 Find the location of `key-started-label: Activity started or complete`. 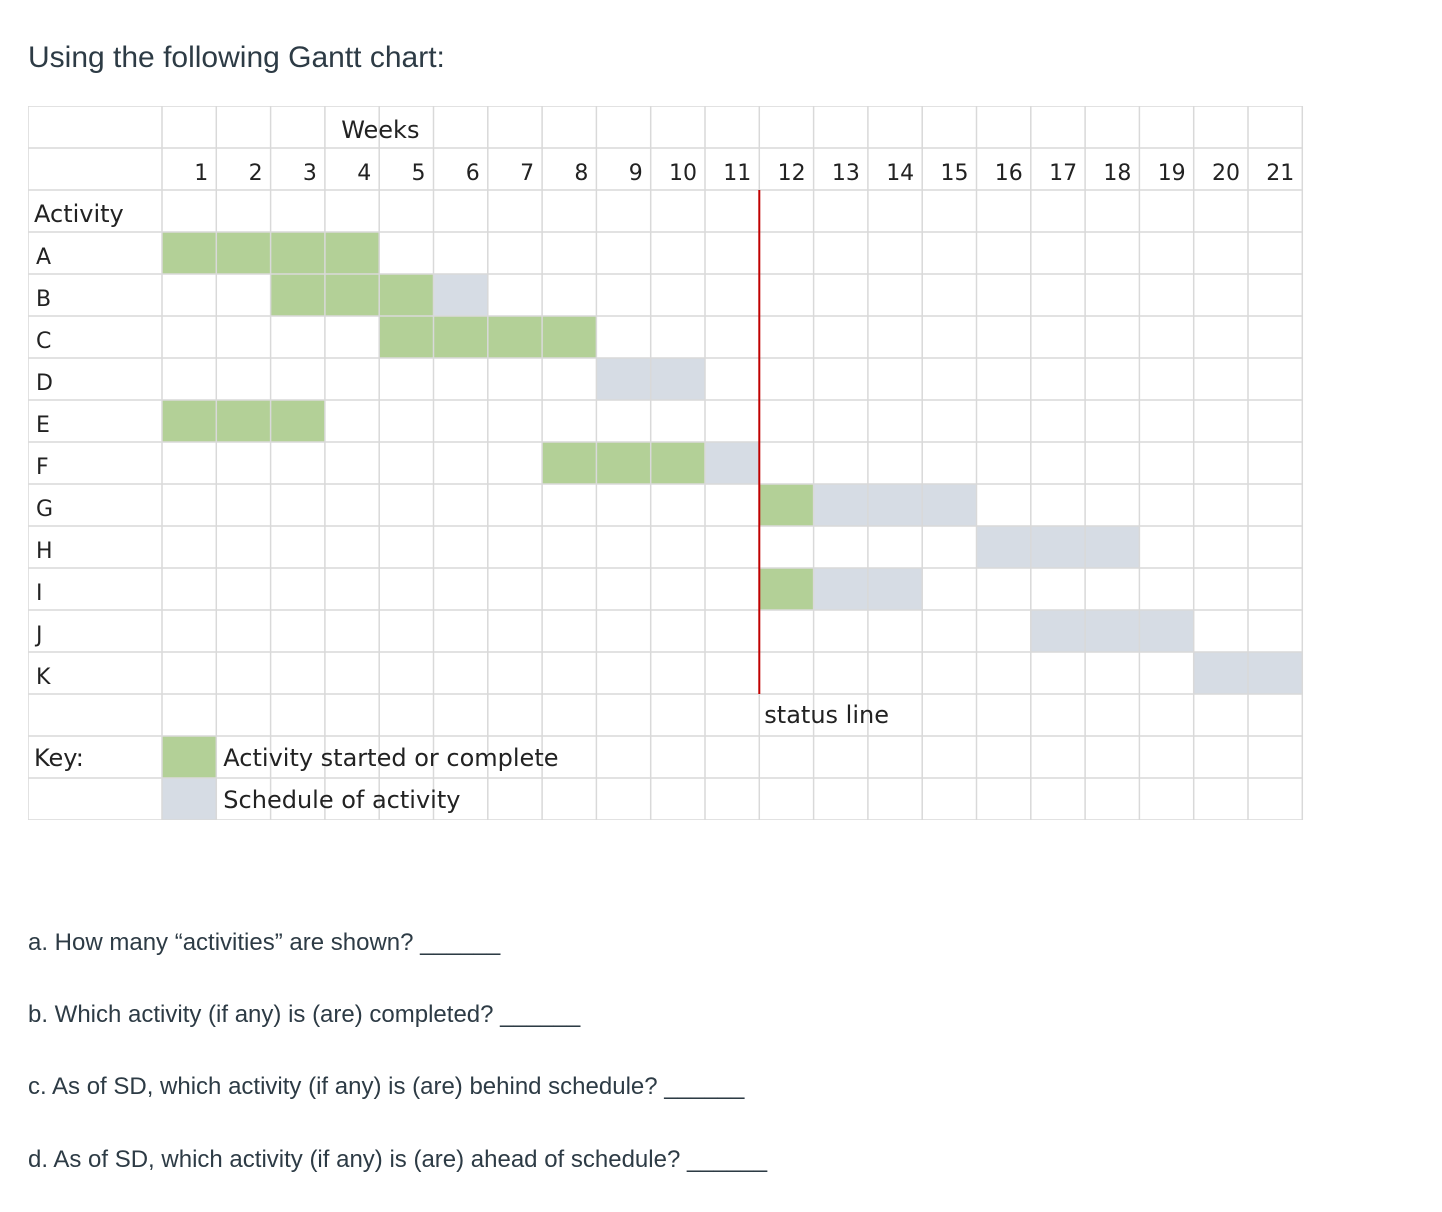

key-started-label: Activity started or complete is located at coordinates (390, 758).